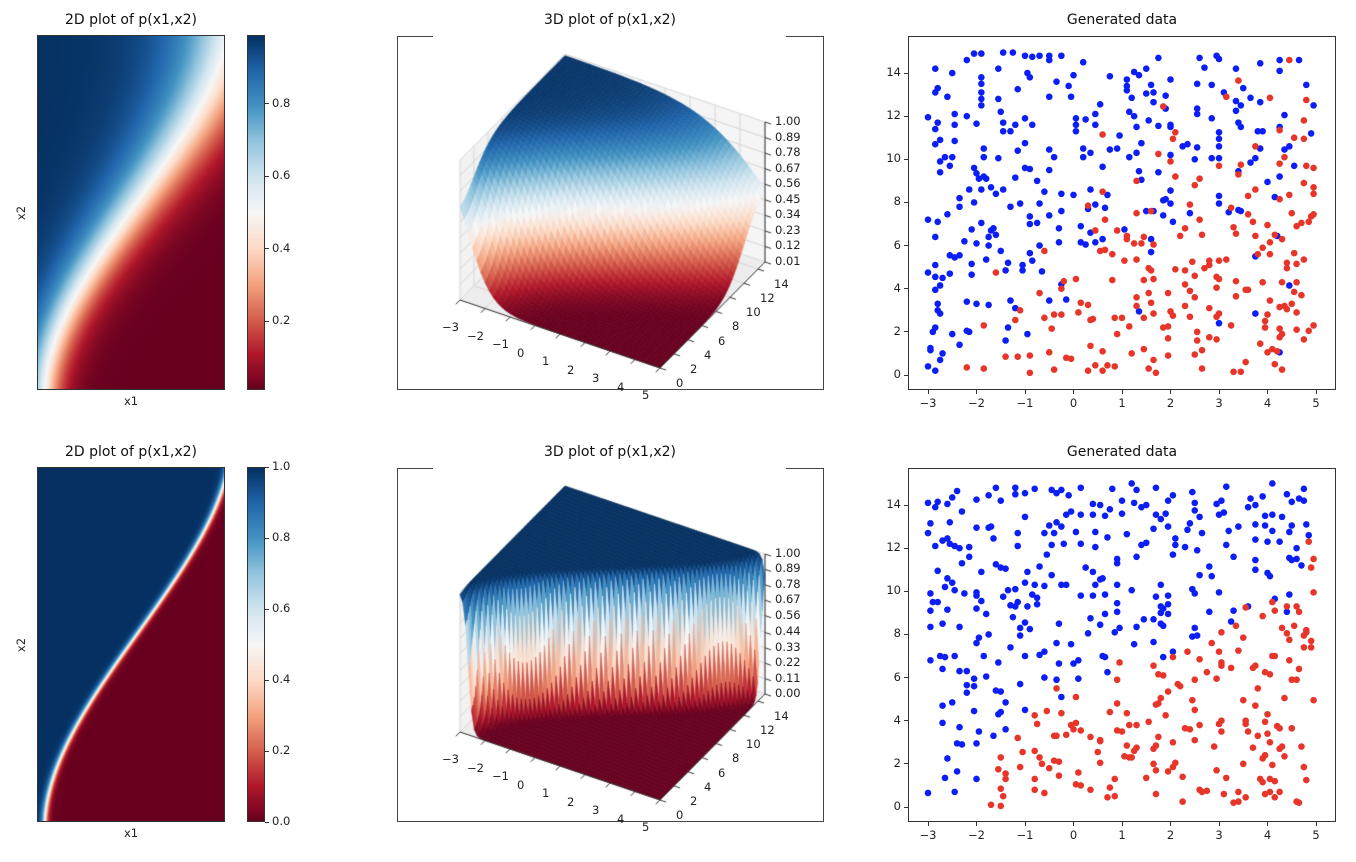  Describe the element at coordinates (788, 229) in the screenshot. I see `surface-z-tick-label: 0.23` at that location.